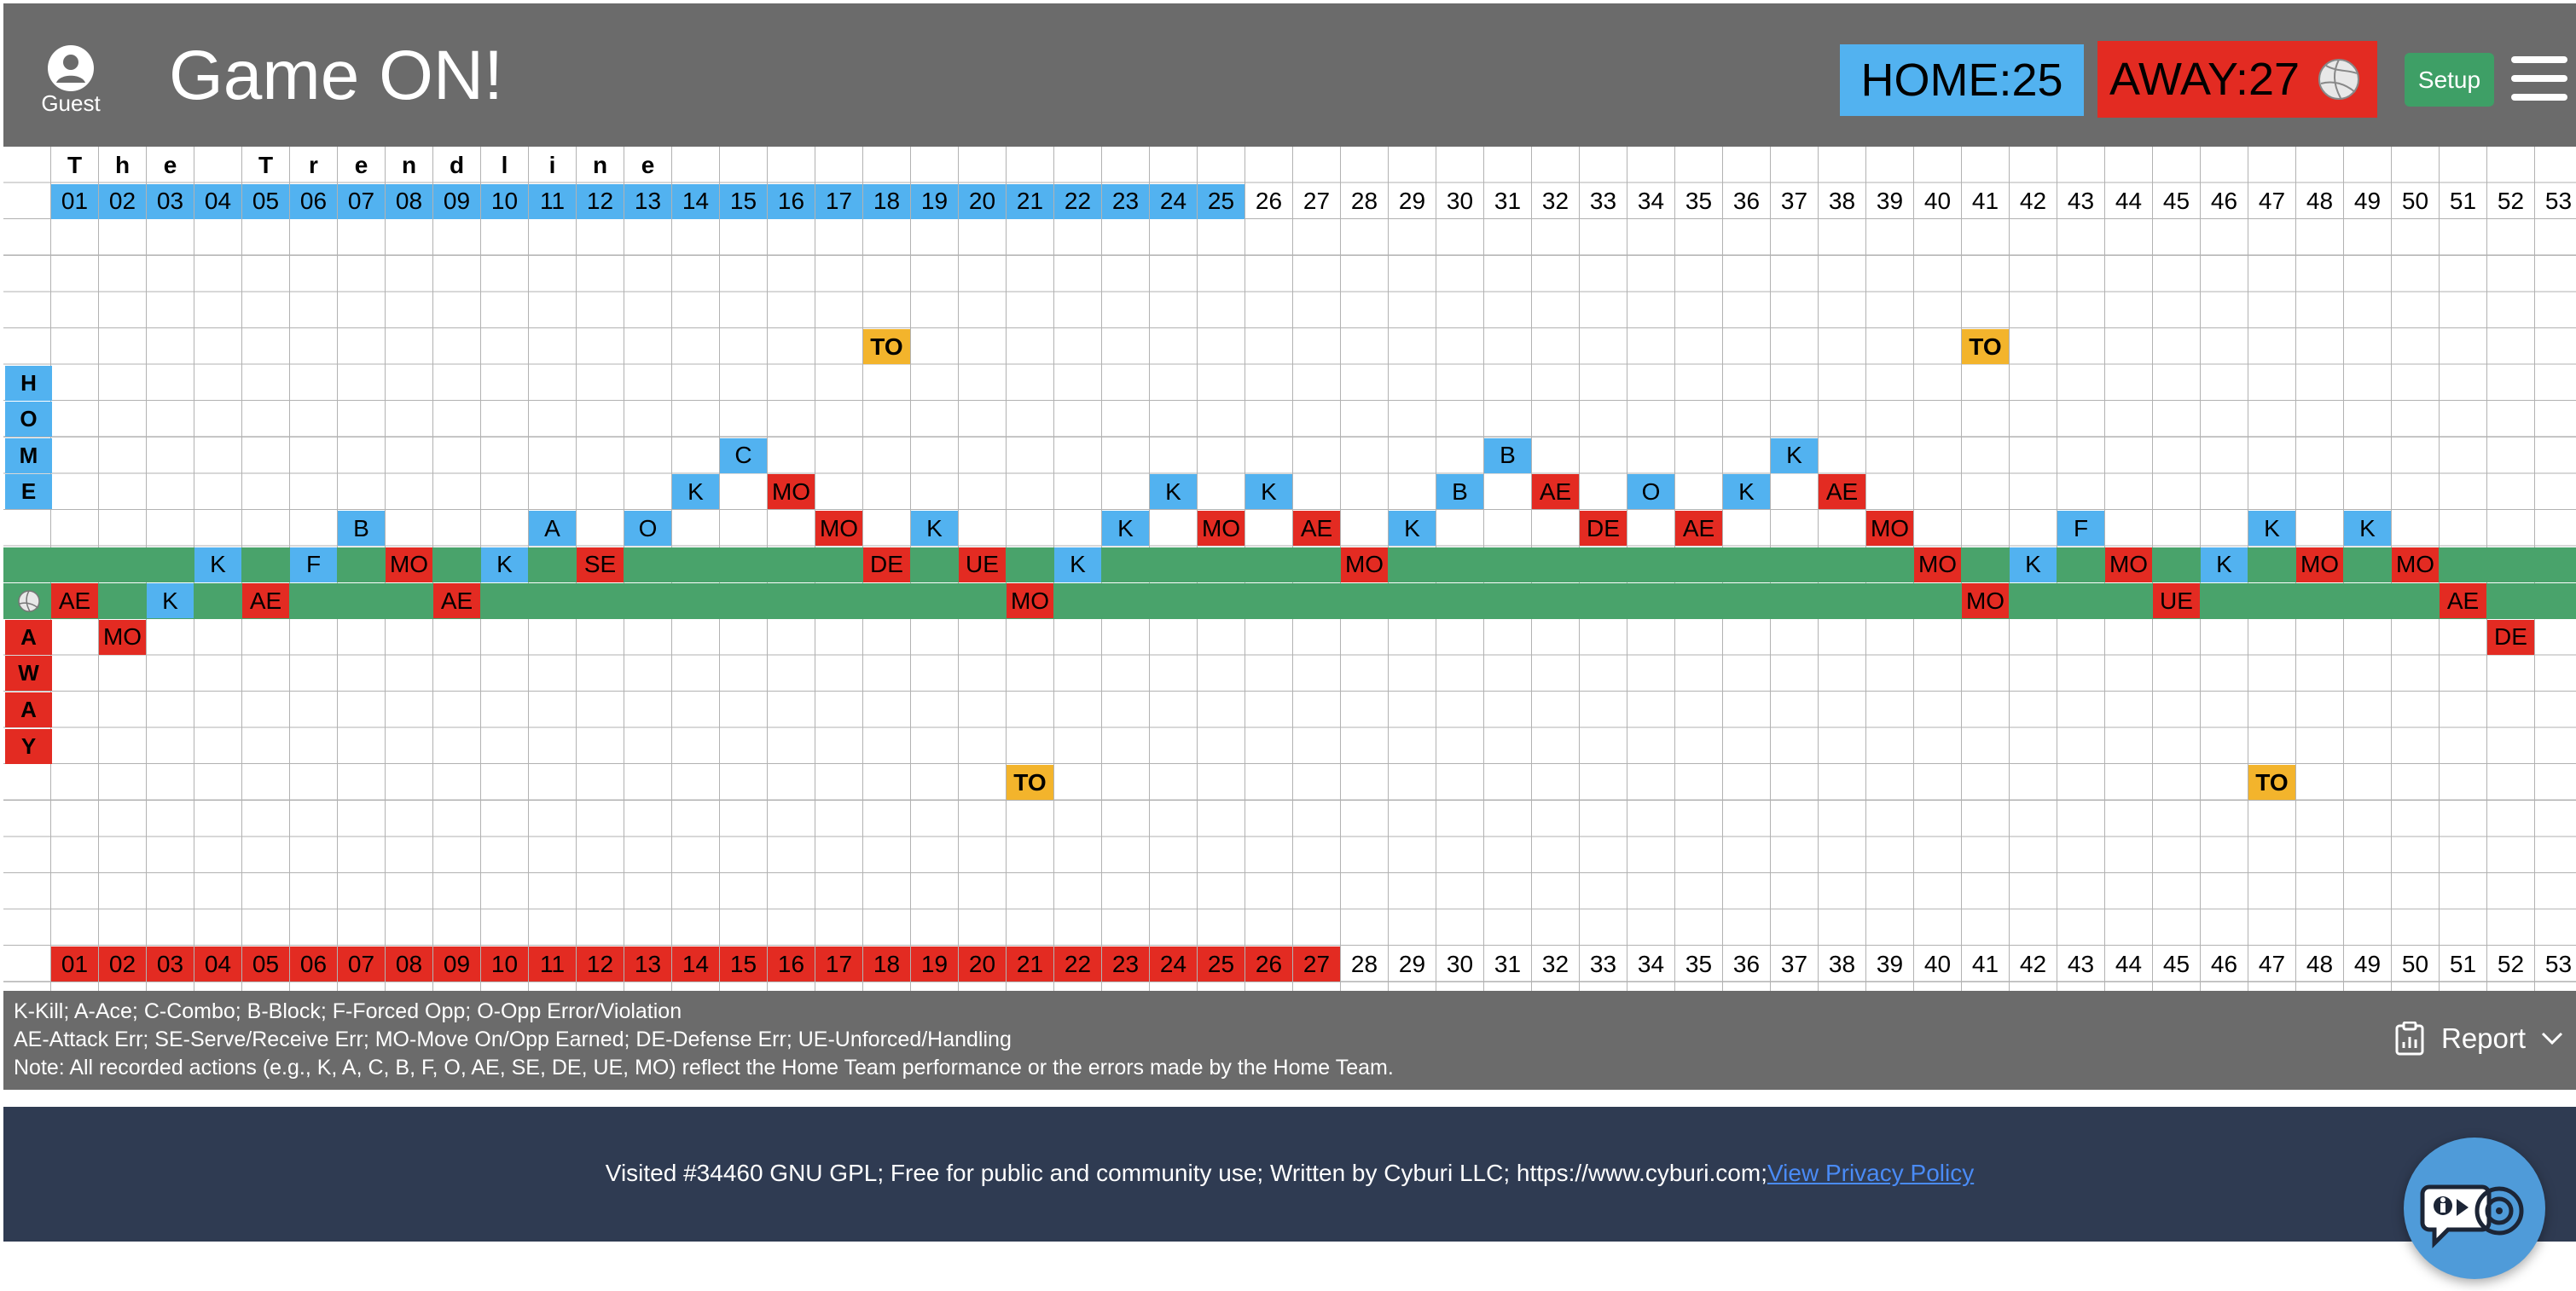 This screenshot has height=1291, width=2576. I want to click on column-header-bottom: 19, so click(934, 964).